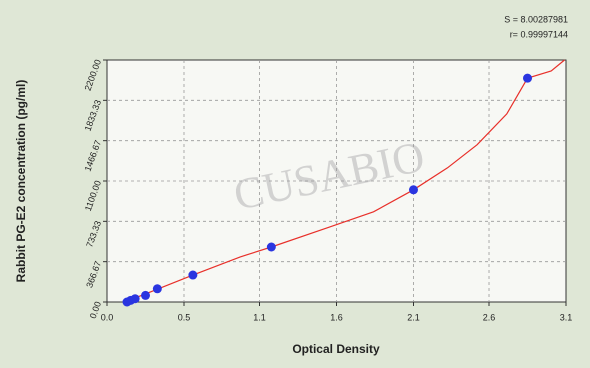 The image size is (590, 368). I want to click on x-tick-label: 1.1, so click(259, 317).